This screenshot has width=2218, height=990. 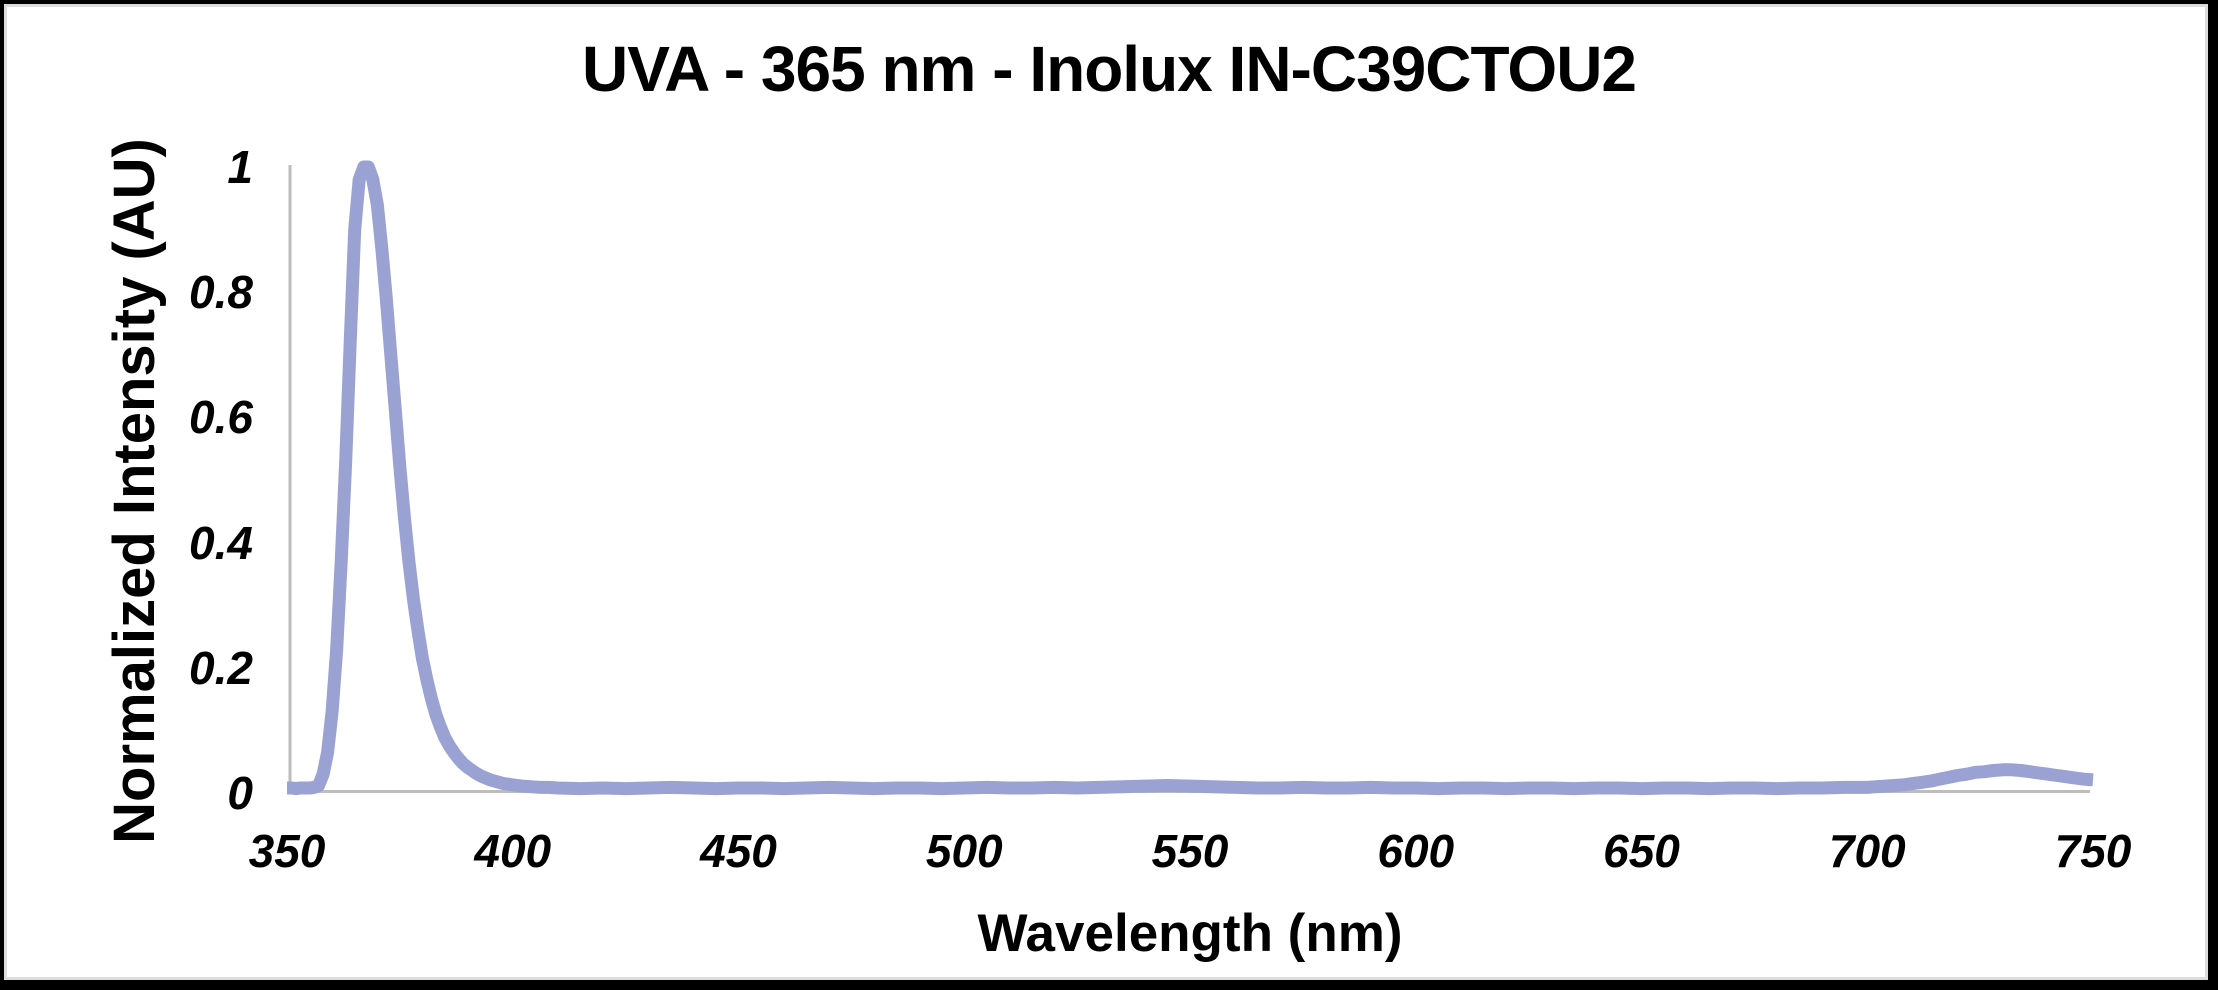 What do you see at coordinates (240, 793) in the screenshot?
I see `y-tick-label-0: 0` at bounding box center [240, 793].